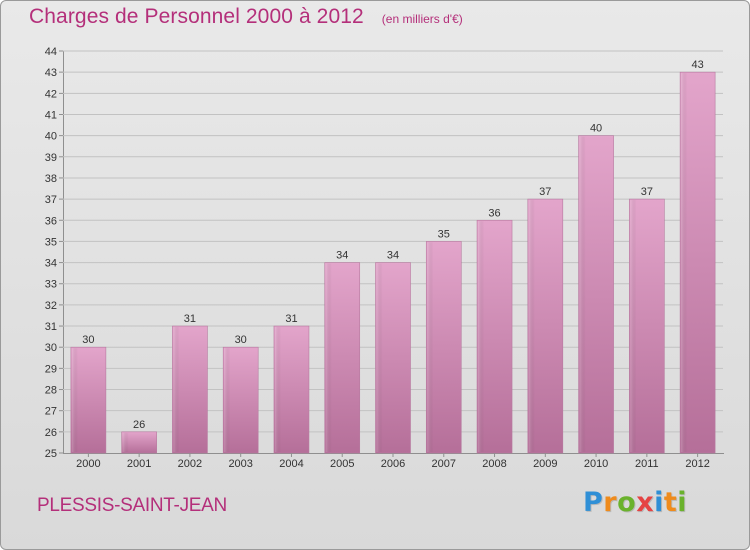  Describe the element at coordinates (139, 464) in the screenshot. I see `x-tick-label: 2001` at that location.